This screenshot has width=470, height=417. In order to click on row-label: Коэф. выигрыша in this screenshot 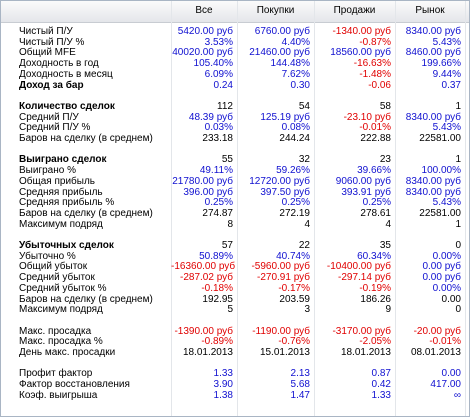, I will do `click(58, 395)`.